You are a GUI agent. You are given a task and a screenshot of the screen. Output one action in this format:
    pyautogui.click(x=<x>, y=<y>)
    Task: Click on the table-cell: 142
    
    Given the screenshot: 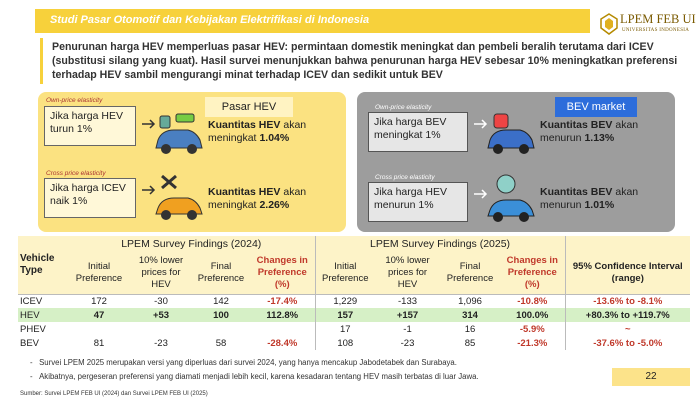 What is the action you would take?
    pyautogui.click(x=221, y=301)
    